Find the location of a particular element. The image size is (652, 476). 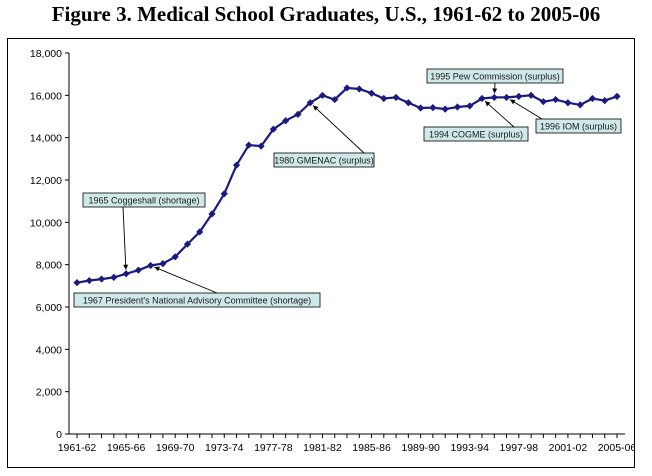

y-tick-label: 2,000 is located at coordinates (49, 393).